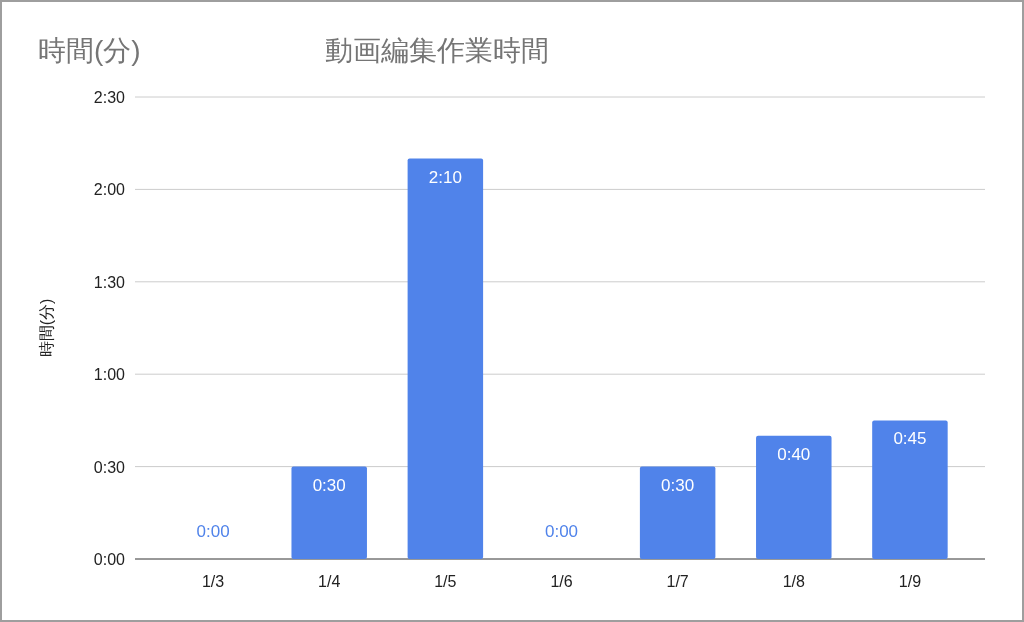 This screenshot has width=1024, height=622. Describe the element at coordinates (109, 190) in the screenshot. I see `y-tick-label: 2:00` at that location.